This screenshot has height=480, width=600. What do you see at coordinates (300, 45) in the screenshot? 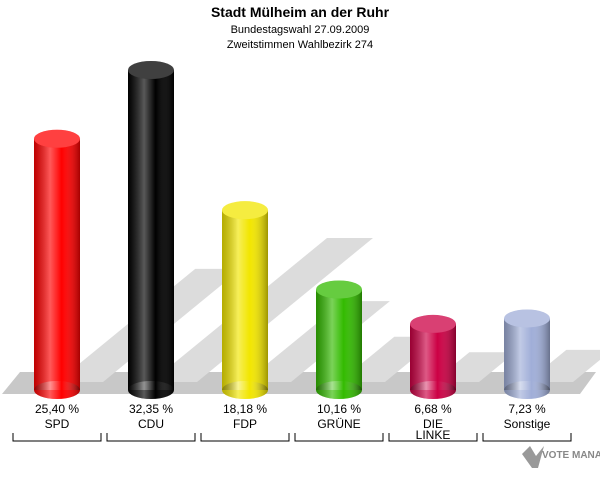
I see `chart-subtitle: Zweitstimmen Wahlbezirk 274` at bounding box center [300, 45].